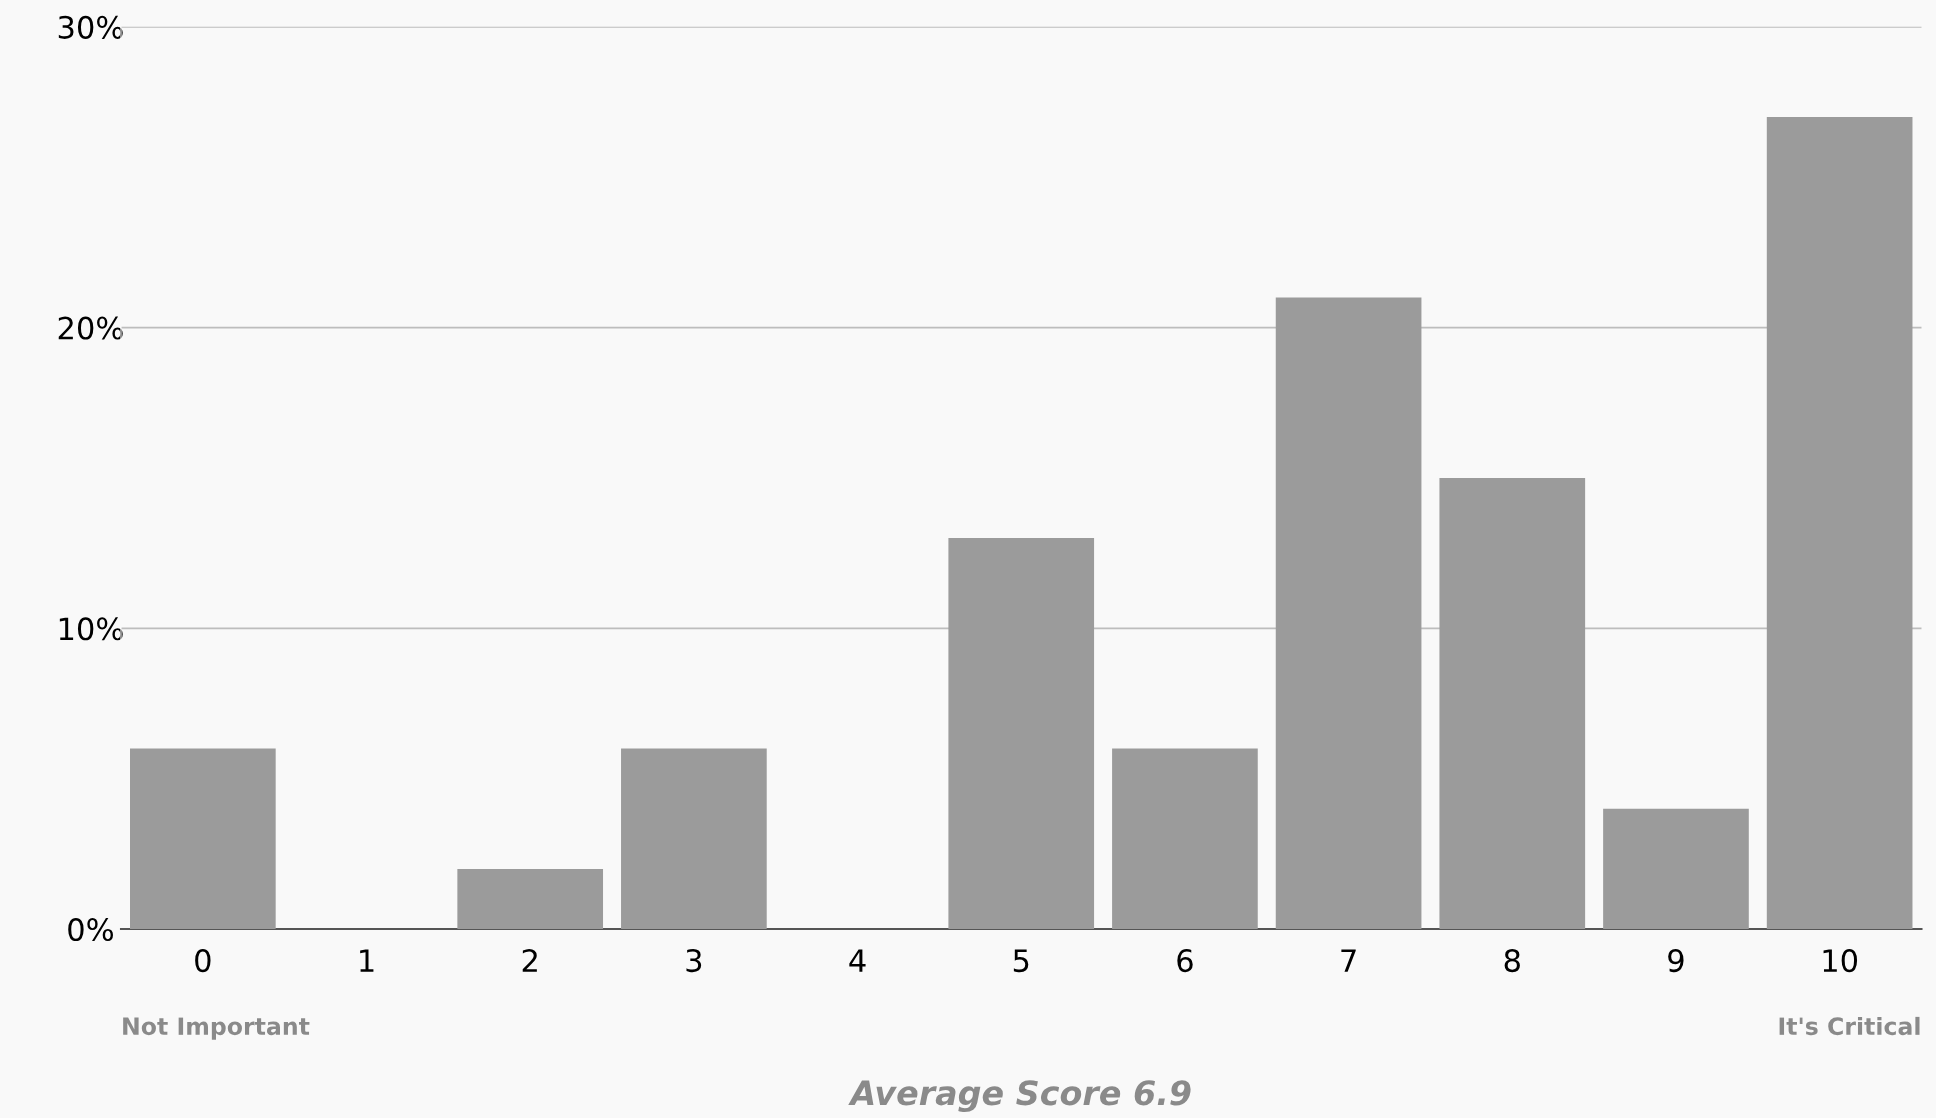 The width and height of the screenshot is (1936, 1118). Describe the element at coordinates (529, 960) in the screenshot. I see `x-tick-label: 2` at that location.